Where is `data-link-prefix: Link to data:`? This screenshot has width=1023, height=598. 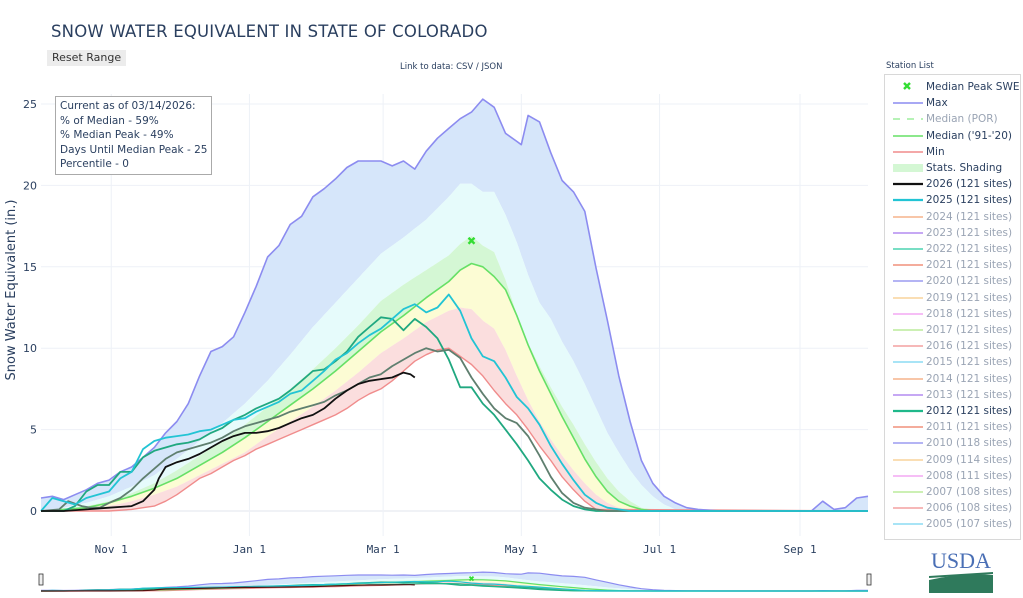 data-link-prefix: Link to data: is located at coordinates (428, 67).